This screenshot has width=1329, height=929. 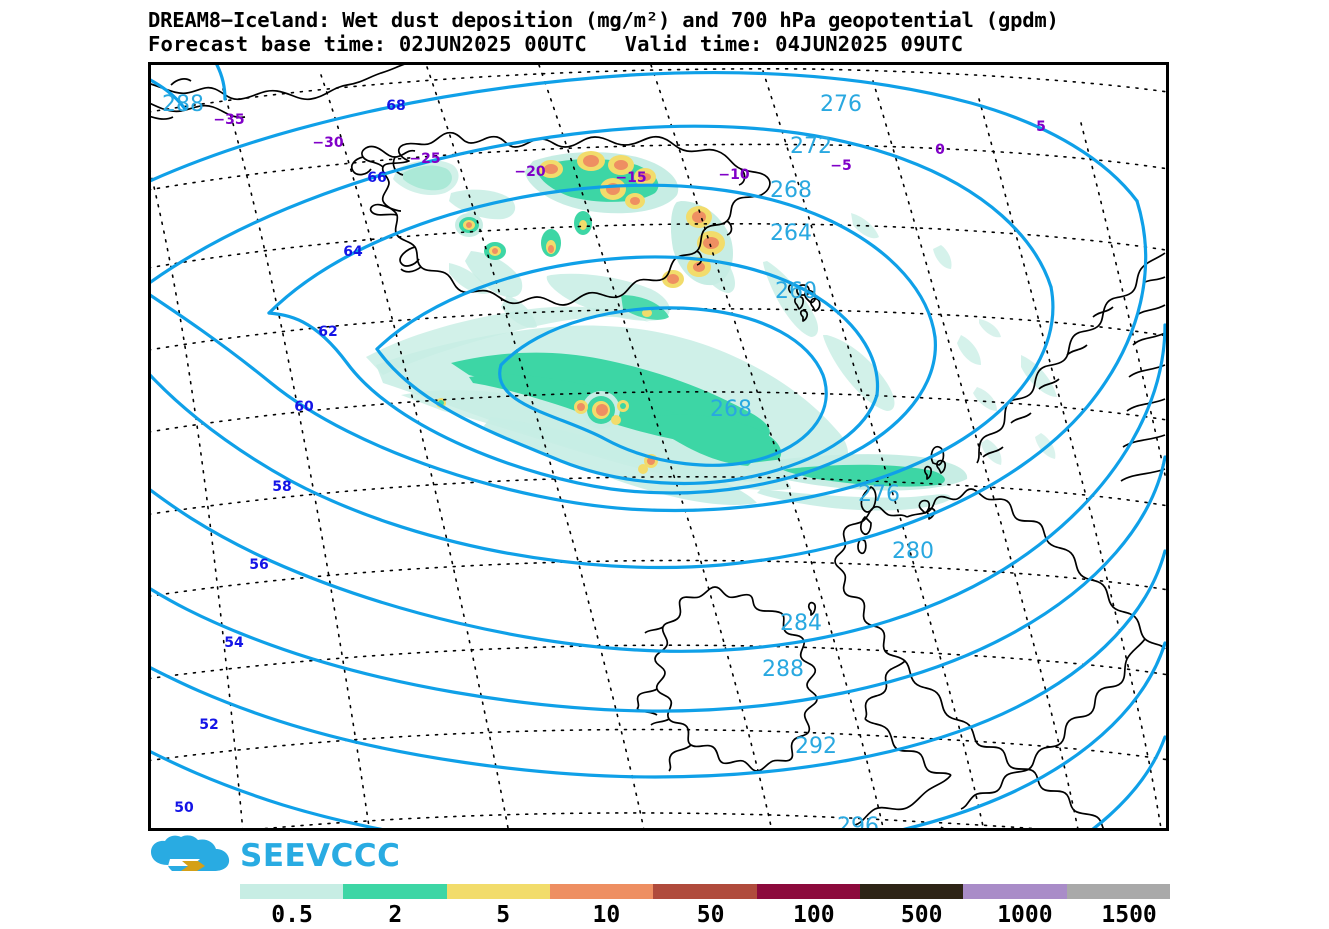 What do you see at coordinates (304, 407) in the screenshot?
I see `latitude-label-4: 60` at bounding box center [304, 407].